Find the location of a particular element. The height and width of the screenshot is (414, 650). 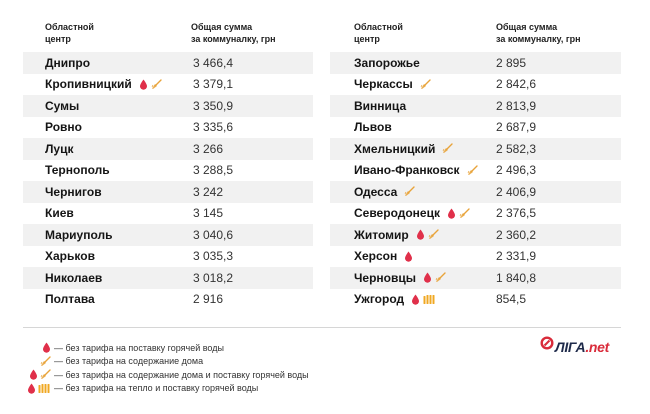

table-row: Ивано-Франковск 2 496,3 is located at coordinates (475, 171).